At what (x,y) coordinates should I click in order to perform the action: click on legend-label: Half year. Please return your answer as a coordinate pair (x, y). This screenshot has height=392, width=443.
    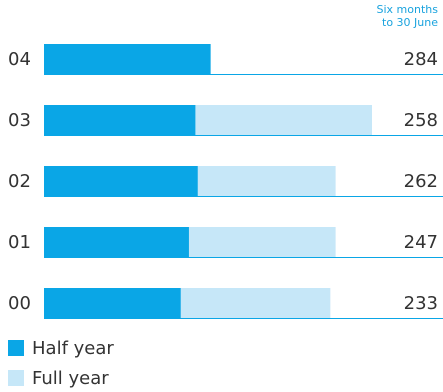
    Looking at the image, I should click on (73, 348).